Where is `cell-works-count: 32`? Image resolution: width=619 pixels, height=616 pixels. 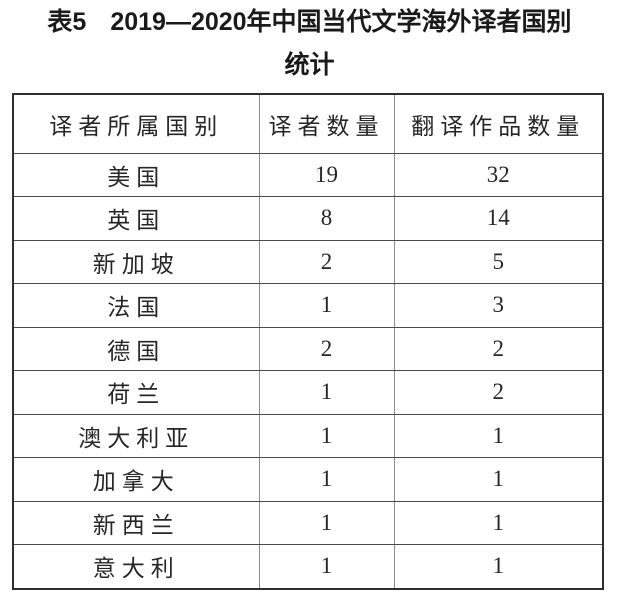 cell-works-count: 32 is located at coordinates (498, 174).